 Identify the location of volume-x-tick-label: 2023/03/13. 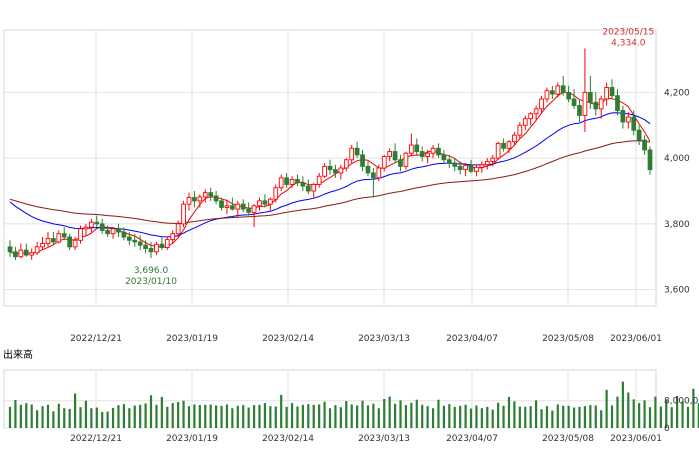
(384, 439).